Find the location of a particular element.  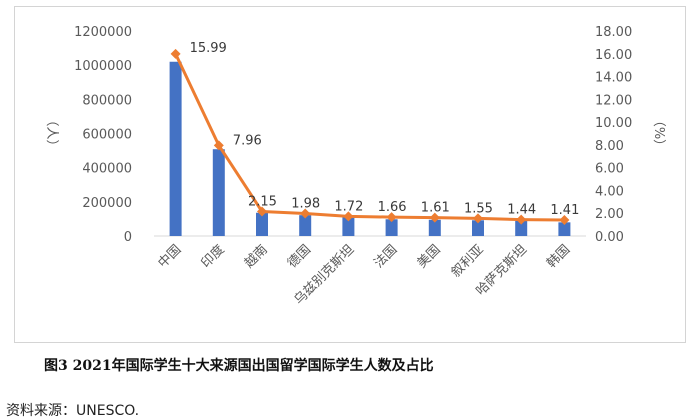

percent-data-label: 1.72 is located at coordinates (348, 206).